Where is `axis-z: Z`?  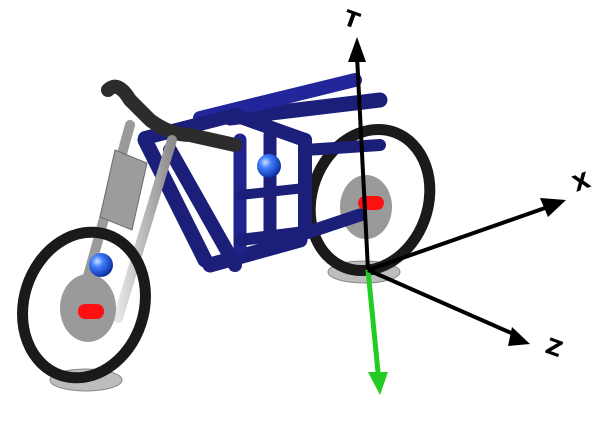 axis-z: Z is located at coordinates (466, 315).